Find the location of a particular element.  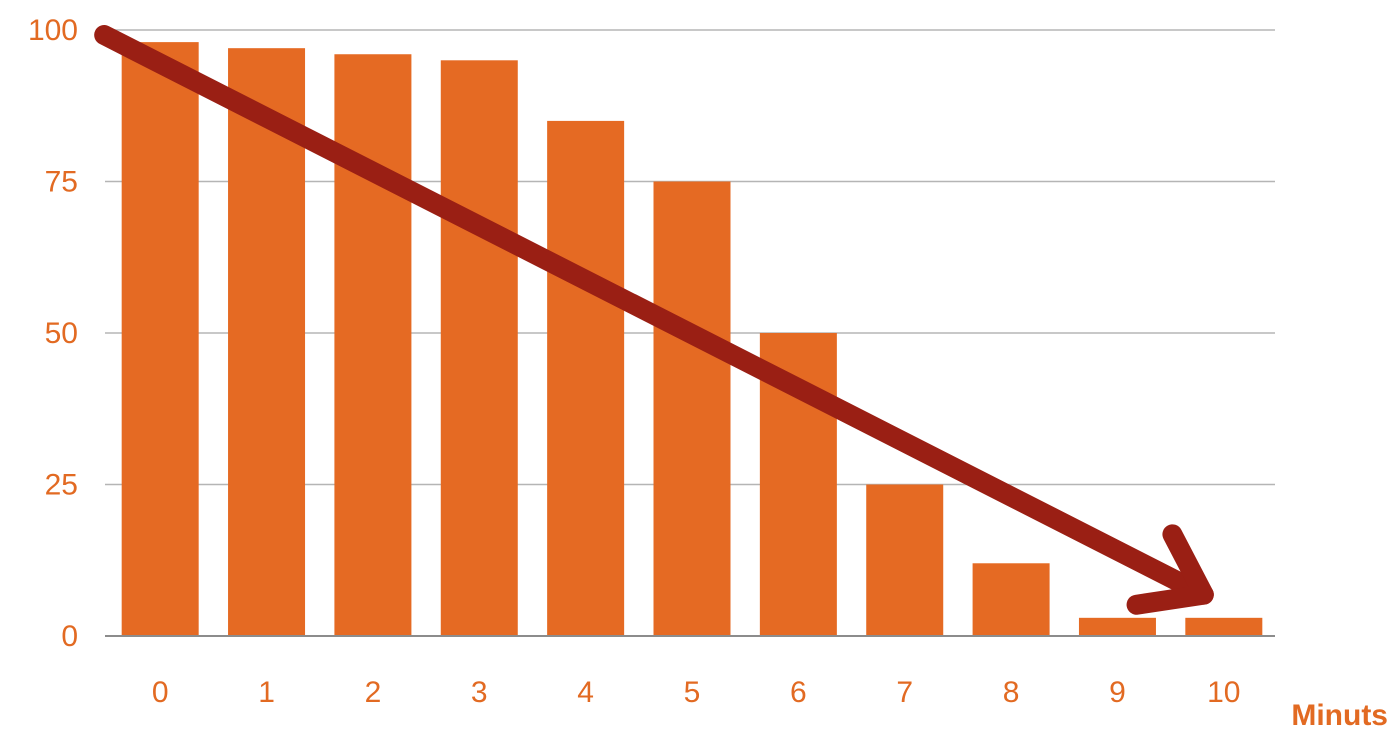

x-tick-label: 0 is located at coordinates (160, 692).